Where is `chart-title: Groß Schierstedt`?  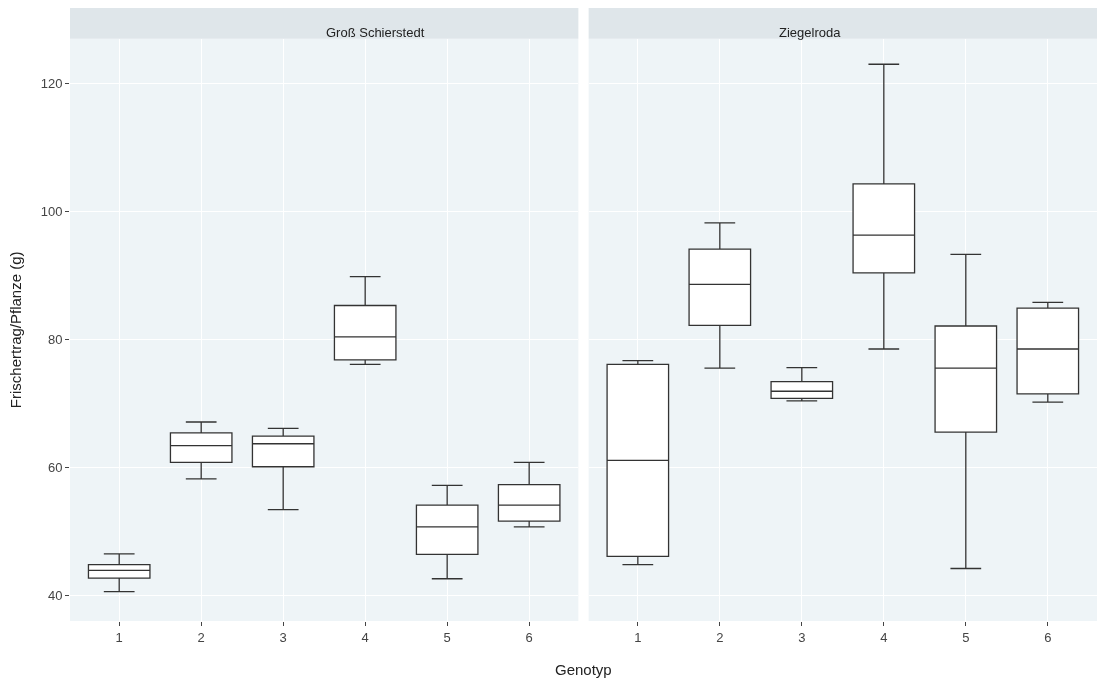
chart-title: Groß Schierstedt is located at coordinates (375, 32).